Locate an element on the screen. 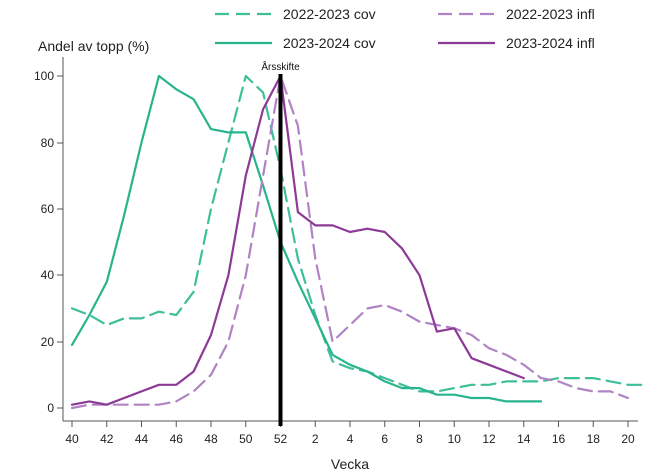 This screenshot has width=645, height=476. x-tick-label: 48 is located at coordinates (211, 439).